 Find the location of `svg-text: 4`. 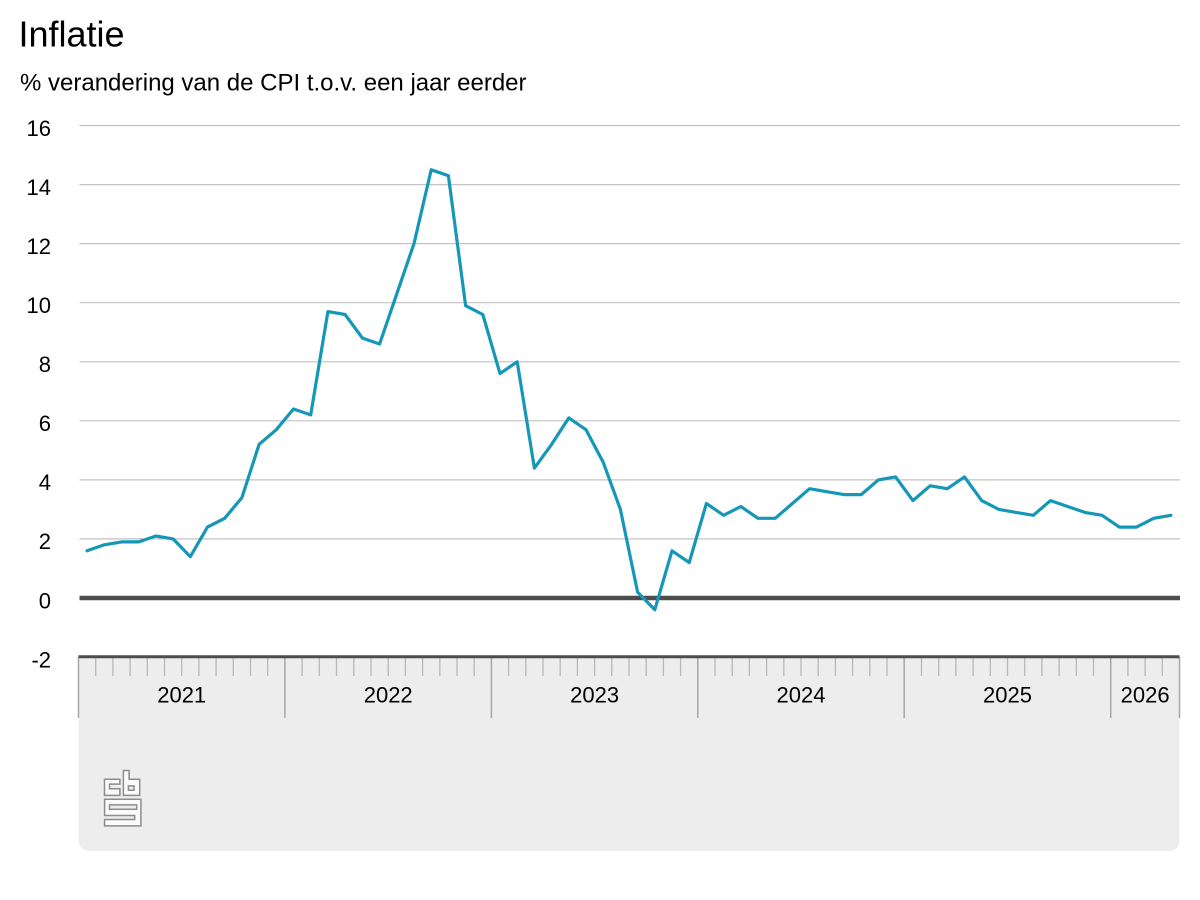

svg-text: 4 is located at coordinates (45, 482).